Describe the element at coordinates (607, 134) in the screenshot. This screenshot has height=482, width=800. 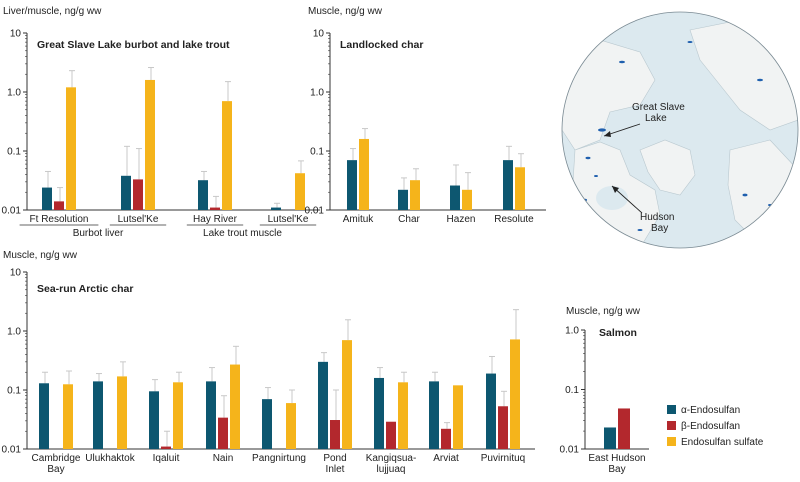
I see `map-arrowhead-great-slave` at that location.